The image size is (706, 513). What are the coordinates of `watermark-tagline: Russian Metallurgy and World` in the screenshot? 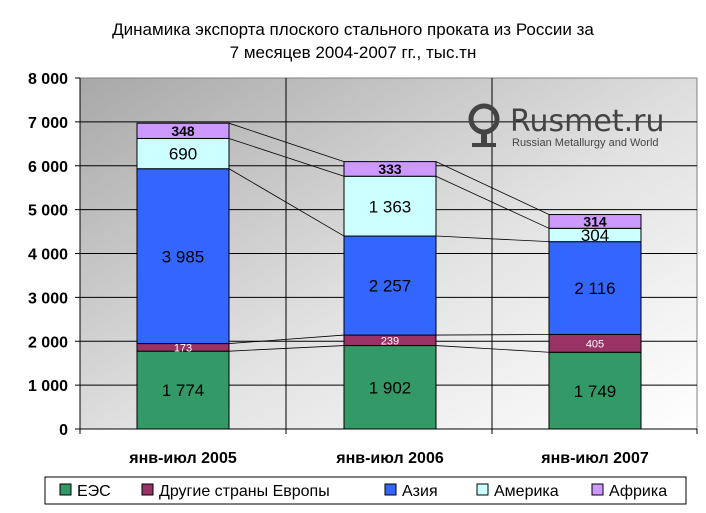 It's located at (585, 143).